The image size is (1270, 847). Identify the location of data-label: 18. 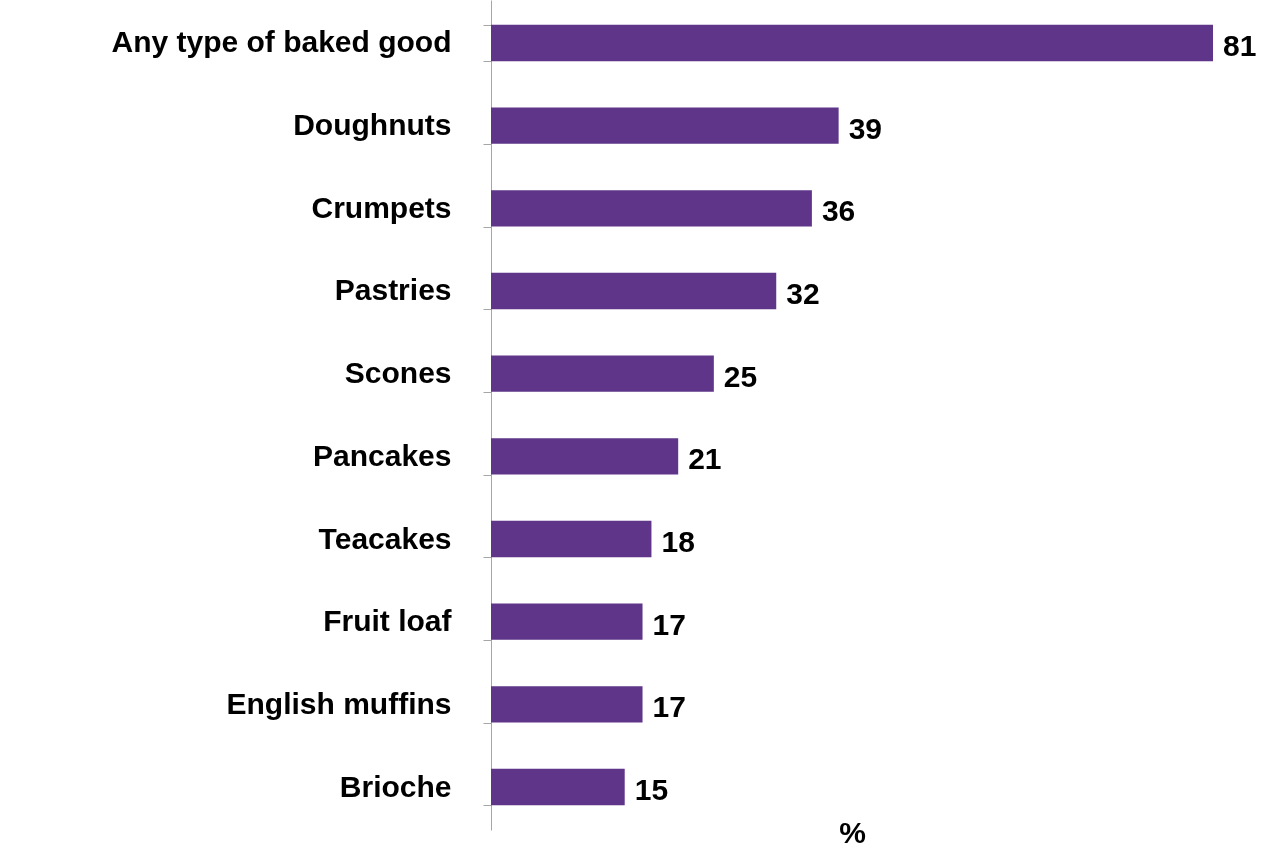
(678, 541).